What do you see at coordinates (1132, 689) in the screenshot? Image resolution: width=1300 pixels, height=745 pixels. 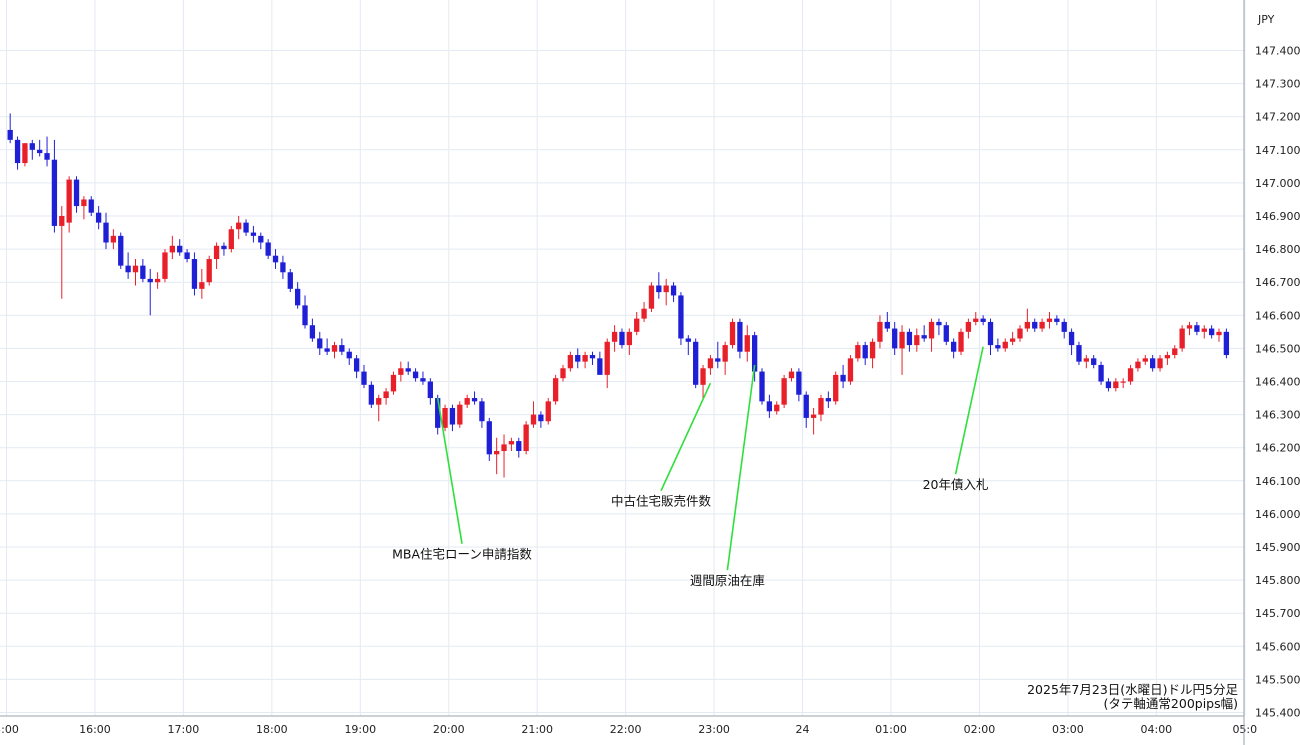 I see `chart-title: 2025年7月23日(水曜日)ドル円5分足` at bounding box center [1132, 689].